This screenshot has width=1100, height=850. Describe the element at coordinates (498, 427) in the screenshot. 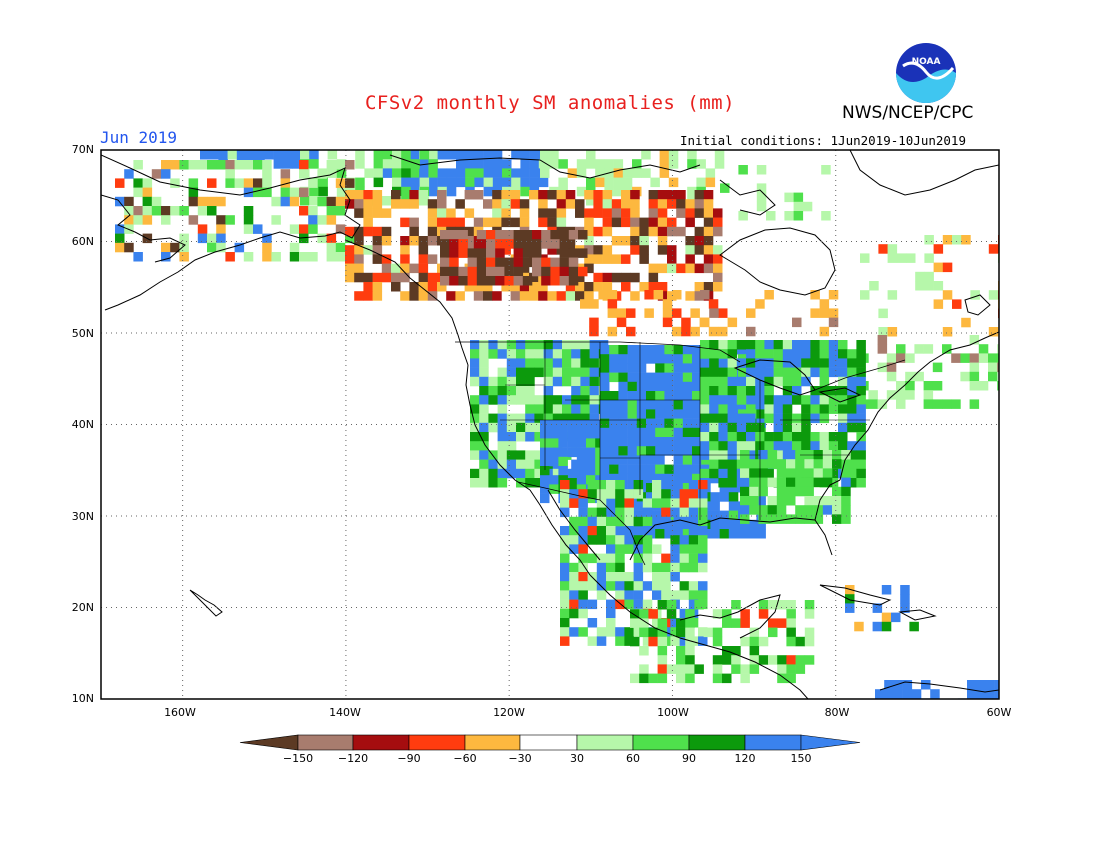

I see `us-west-coast` at that location.